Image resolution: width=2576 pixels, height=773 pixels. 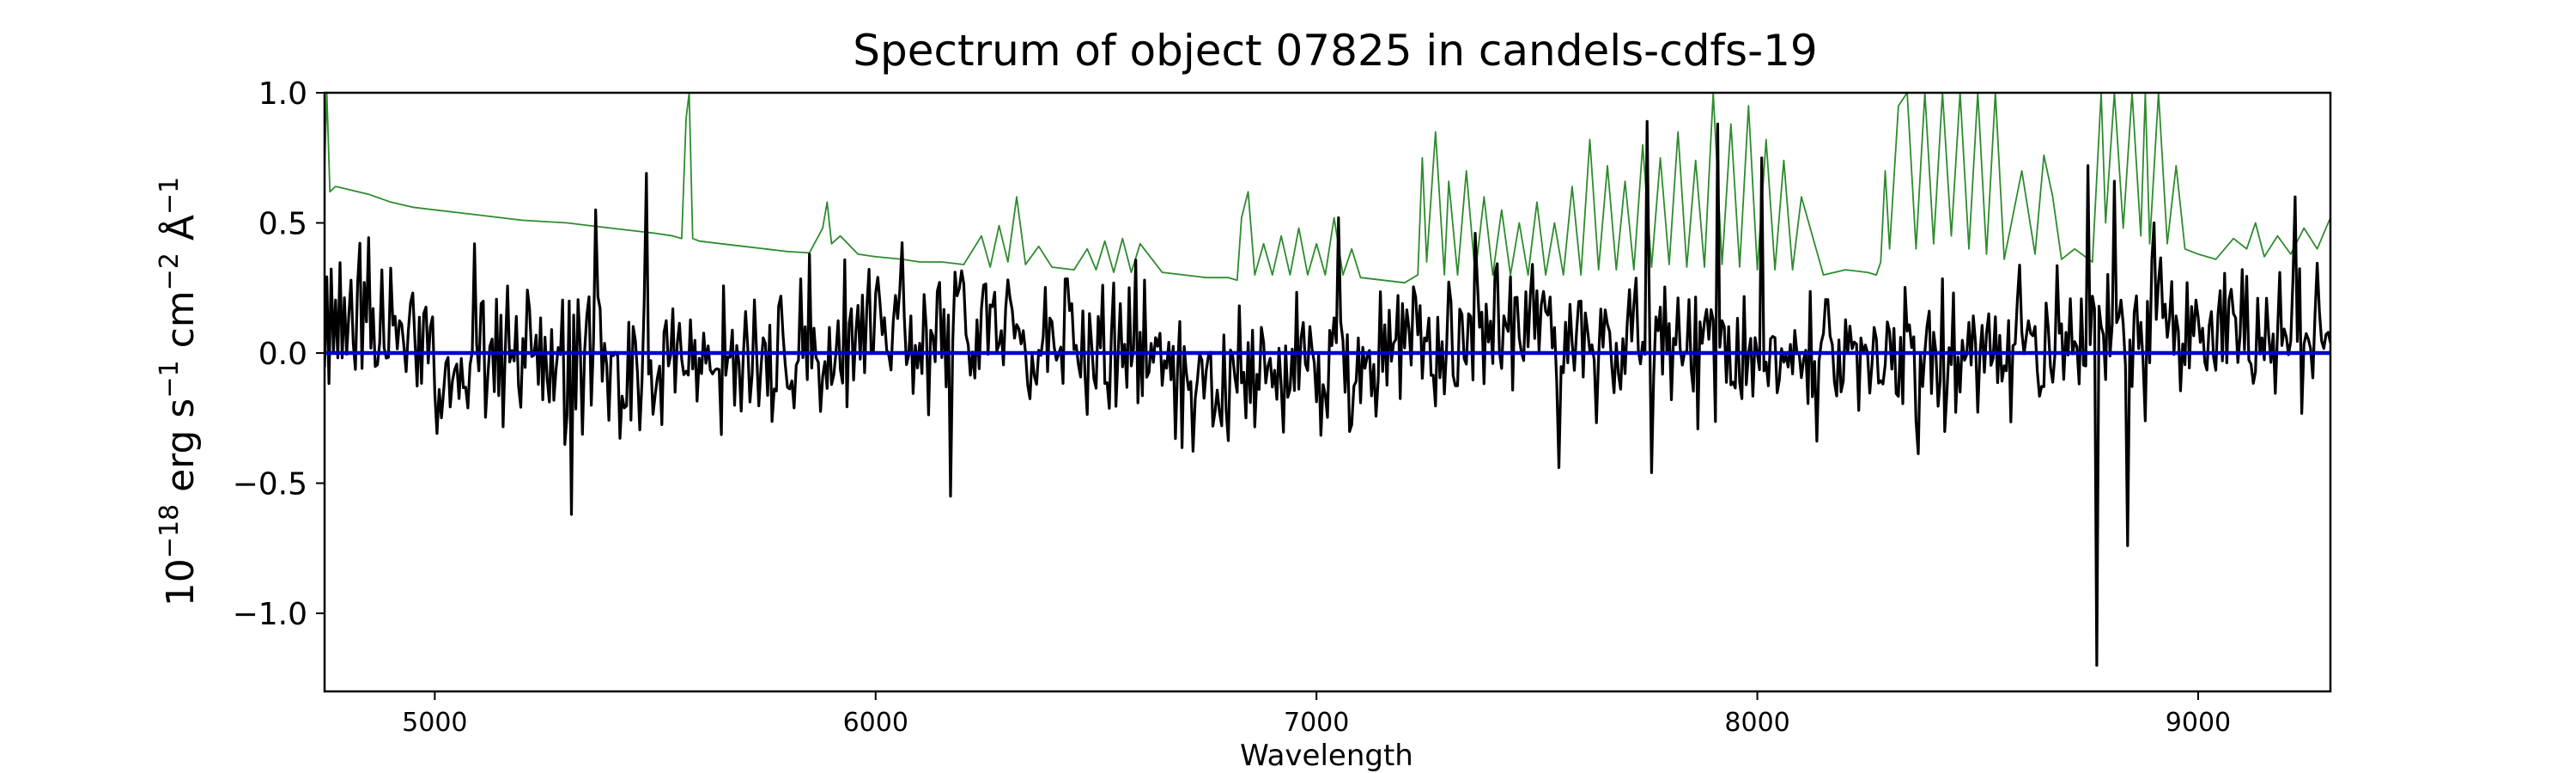 What do you see at coordinates (1327, 756) in the screenshot?
I see `x-axis-label: Wavelength` at bounding box center [1327, 756].